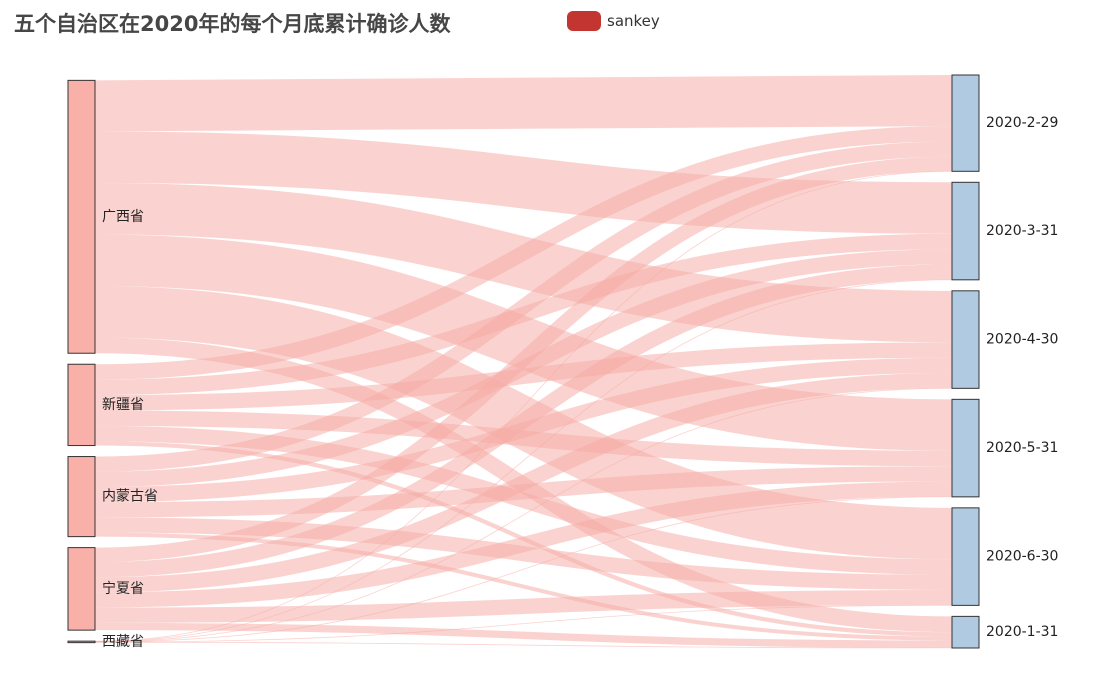 The height and width of the screenshot is (682, 1103). I want to click on legend-label: sankey, so click(633, 21).